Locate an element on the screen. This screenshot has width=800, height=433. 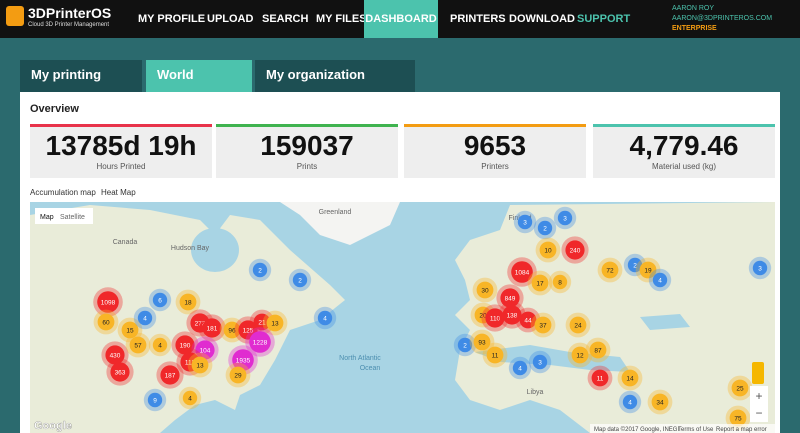
nav-item-active: DASHBOARD is located at coordinates (401, 19).